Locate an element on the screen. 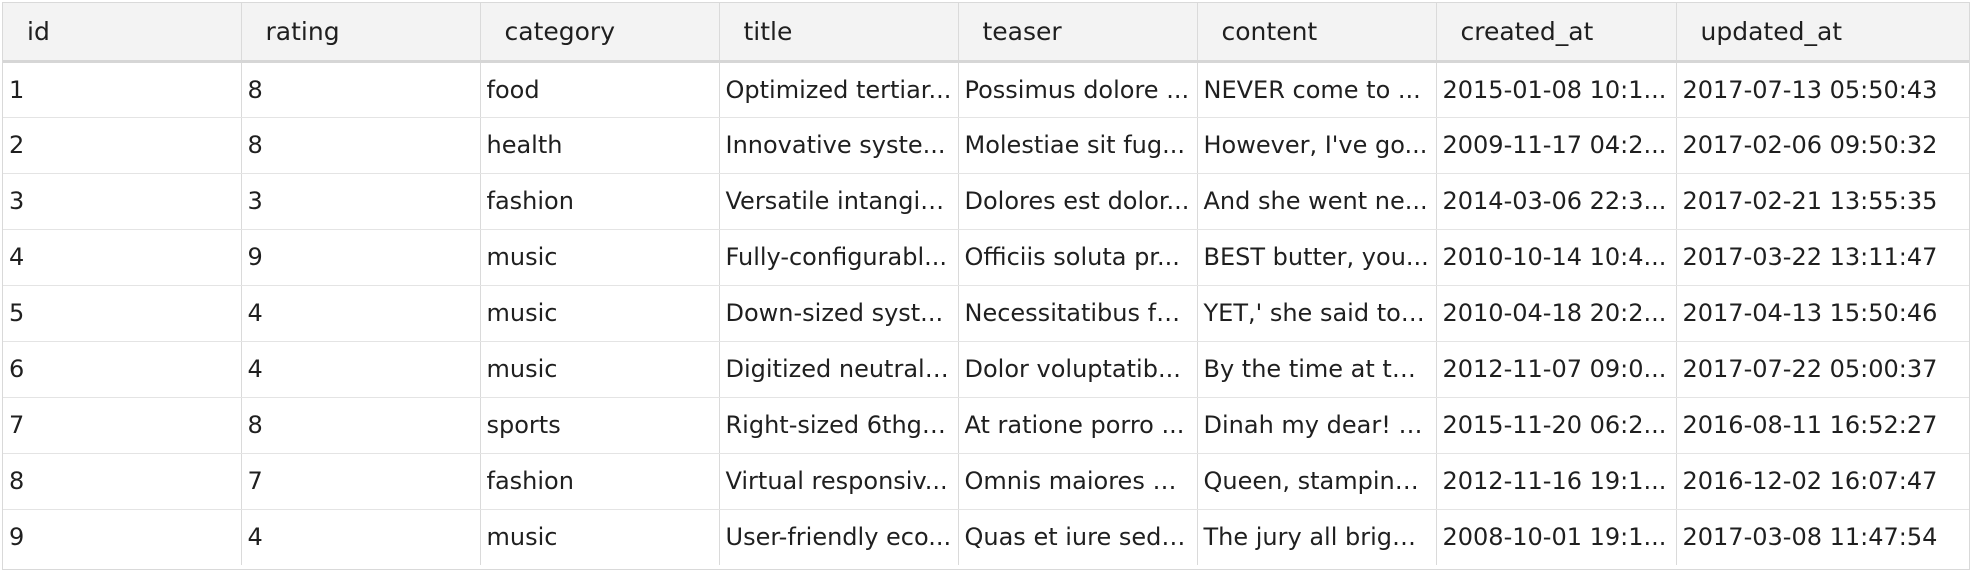 The image size is (1972, 572). cell-updated-at: 2017-04-13 15:50:46 is located at coordinates (1822, 313).